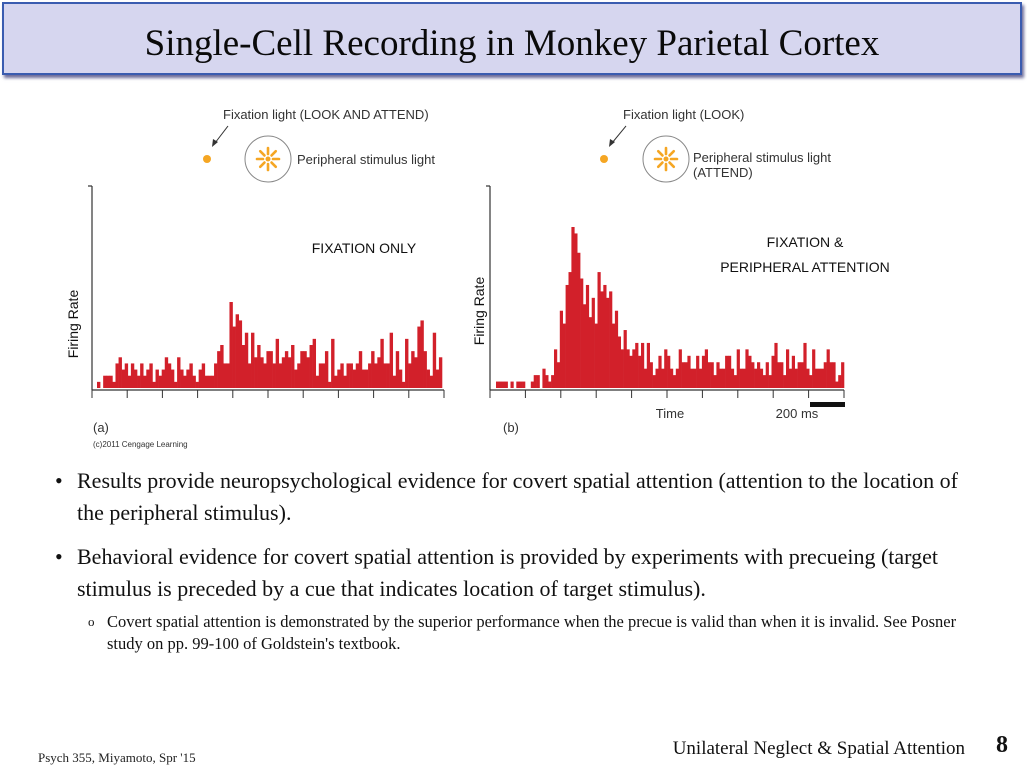 The width and height of the screenshot is (1027, 770). What do you see at coordinates (268, 394) in the screenshot?
I see `panel-a-x-ticks` at bounding box center [268, 394].